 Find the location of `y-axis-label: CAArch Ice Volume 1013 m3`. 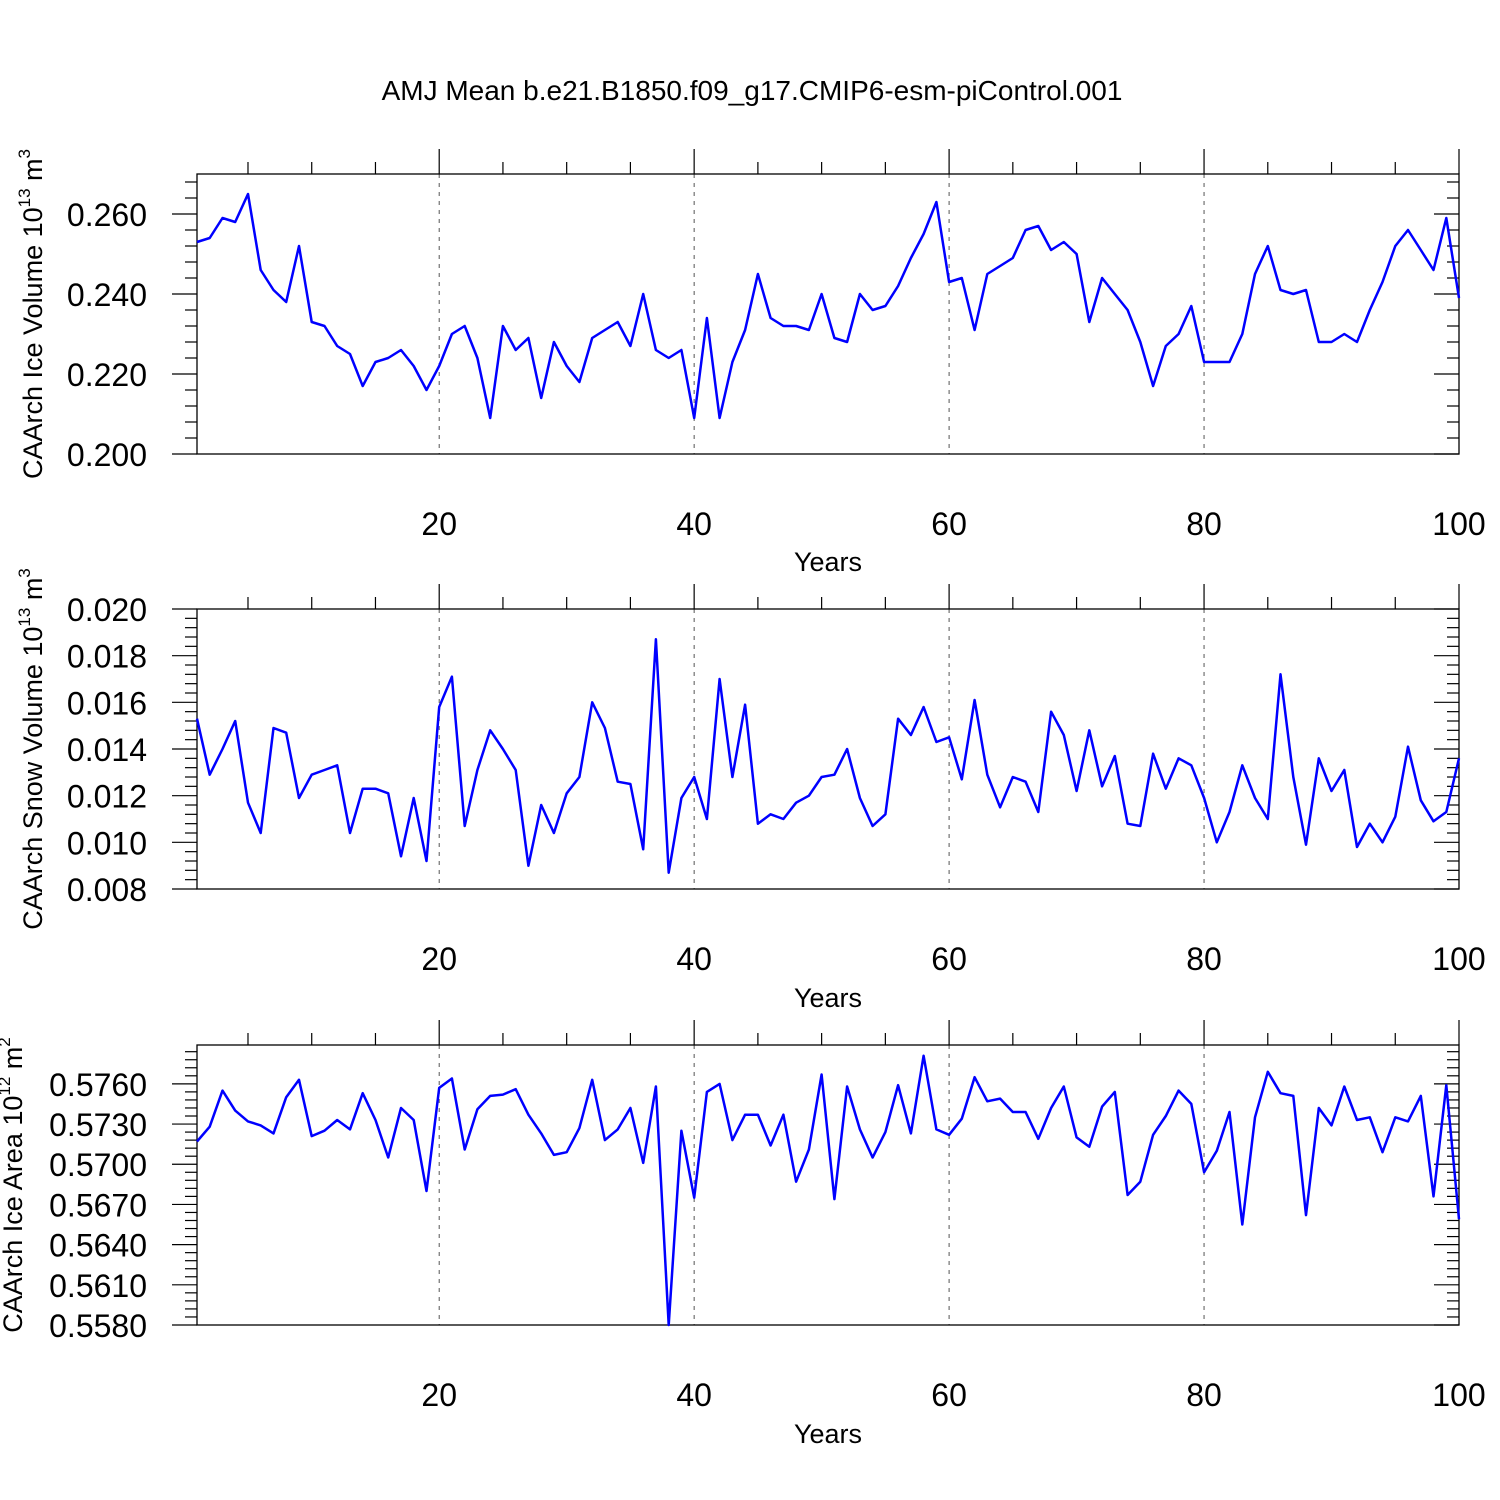

y-axis-label: CAArch Ice Volume 1013 m3 is located at coordinates (31, 314).